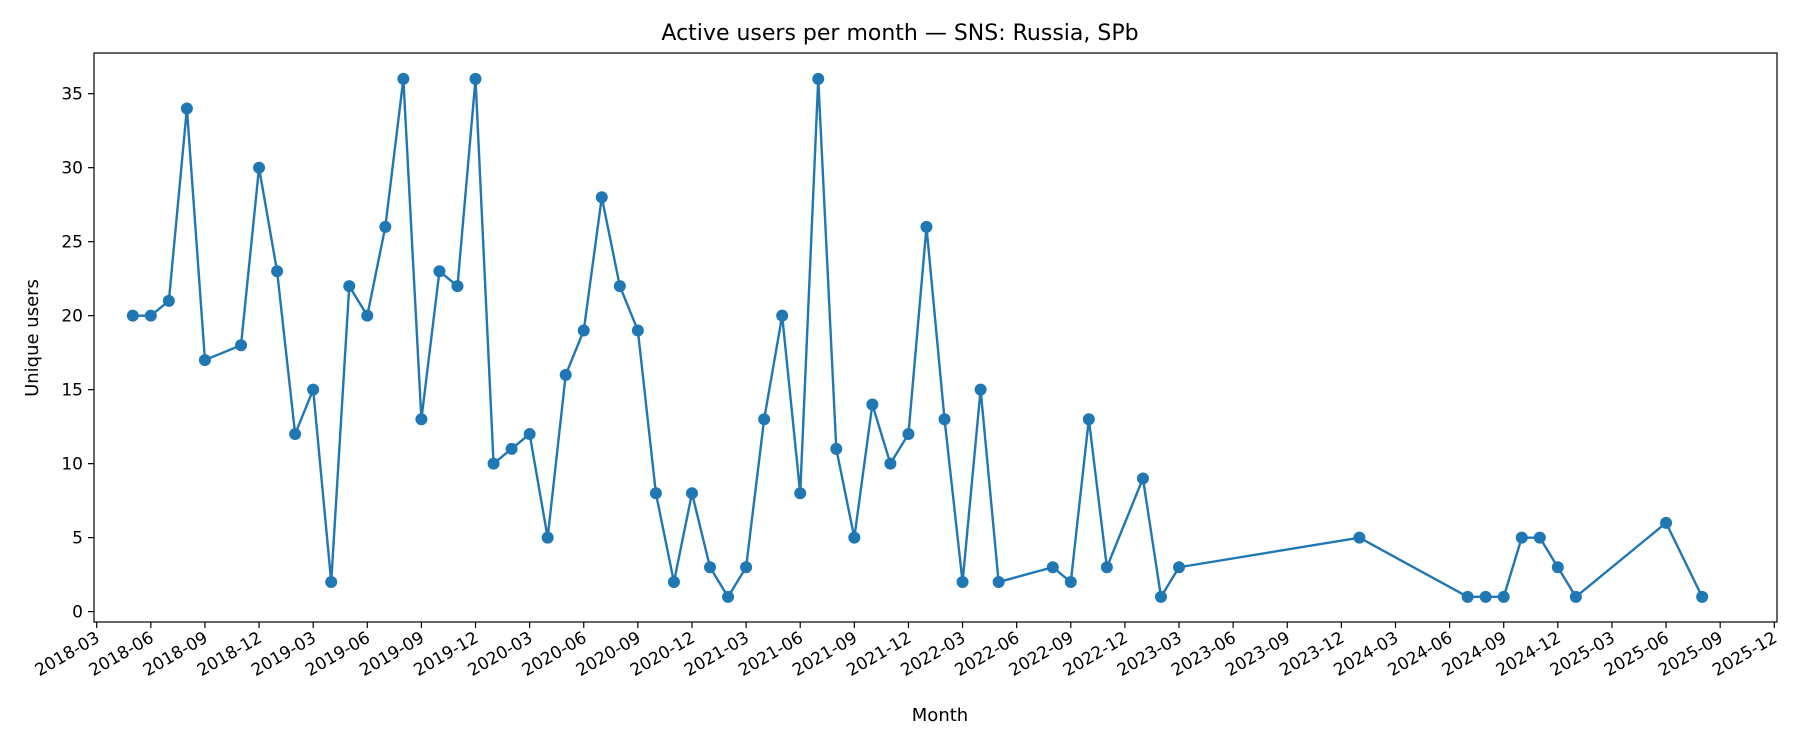 The width and height of the screenshot is (1800, 750). I want to click on y-tick-label: 35, so click(72, 95).